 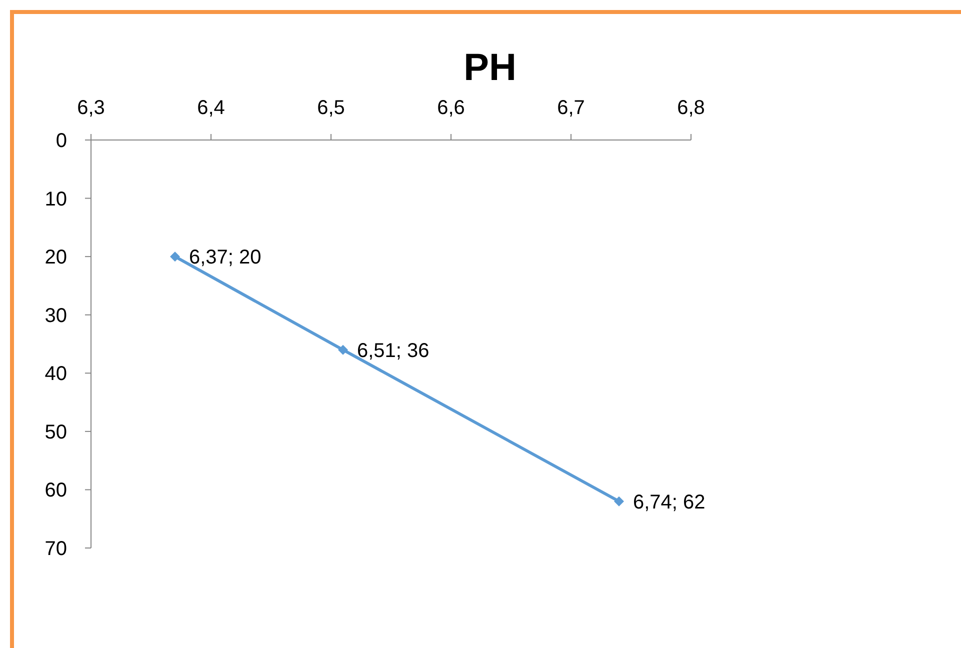 What do you see at coordinates (691, 108) in the screenshot?
I see `x-tick-label: 6,8` at bounding box center [691, 108].